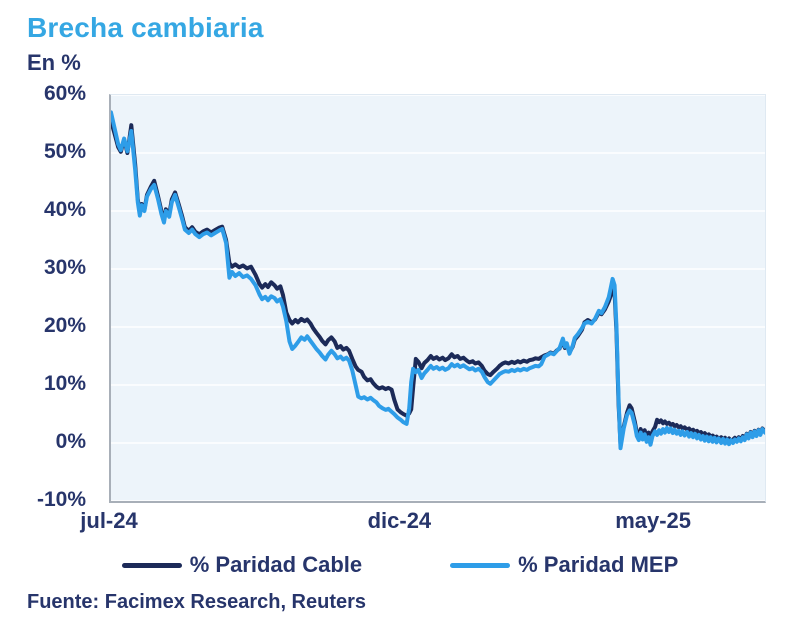 The width and height of the screenshot is (800, 630). I want to click on y-tick-label: 40%, so click(64, 209).